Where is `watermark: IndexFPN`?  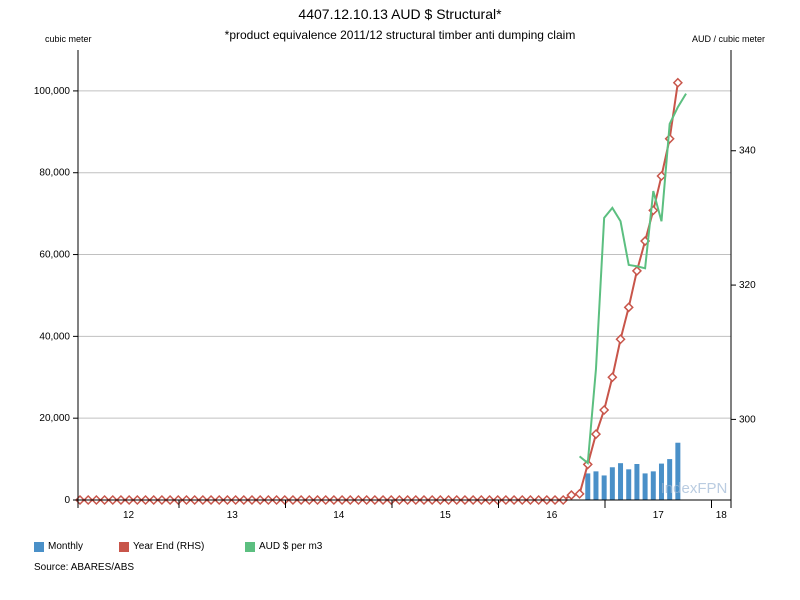
watermark: IndexFPN is located at coordinates (694, 488).